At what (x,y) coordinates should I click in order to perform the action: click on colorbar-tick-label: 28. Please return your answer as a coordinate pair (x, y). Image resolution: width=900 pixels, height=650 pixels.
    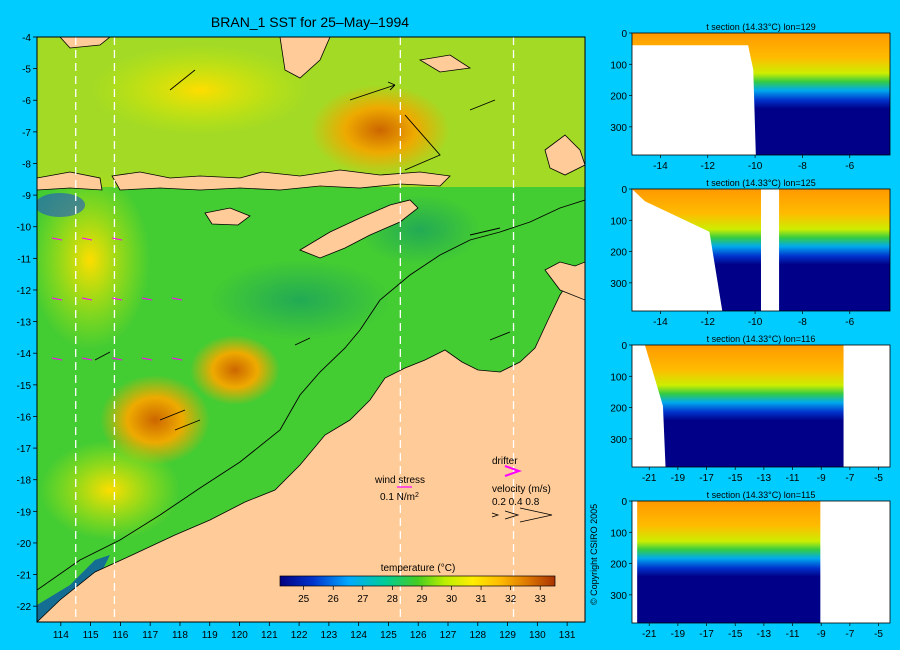
    Looking at the image, I should click on (393, 599).